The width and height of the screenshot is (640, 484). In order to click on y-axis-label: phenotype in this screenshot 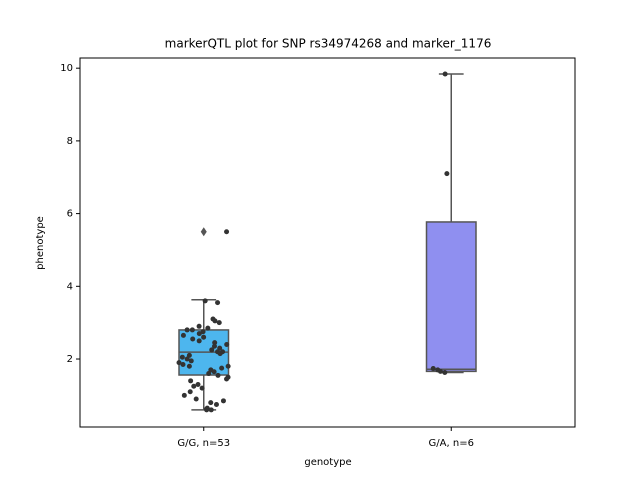, I will do `click(40, 243)`.